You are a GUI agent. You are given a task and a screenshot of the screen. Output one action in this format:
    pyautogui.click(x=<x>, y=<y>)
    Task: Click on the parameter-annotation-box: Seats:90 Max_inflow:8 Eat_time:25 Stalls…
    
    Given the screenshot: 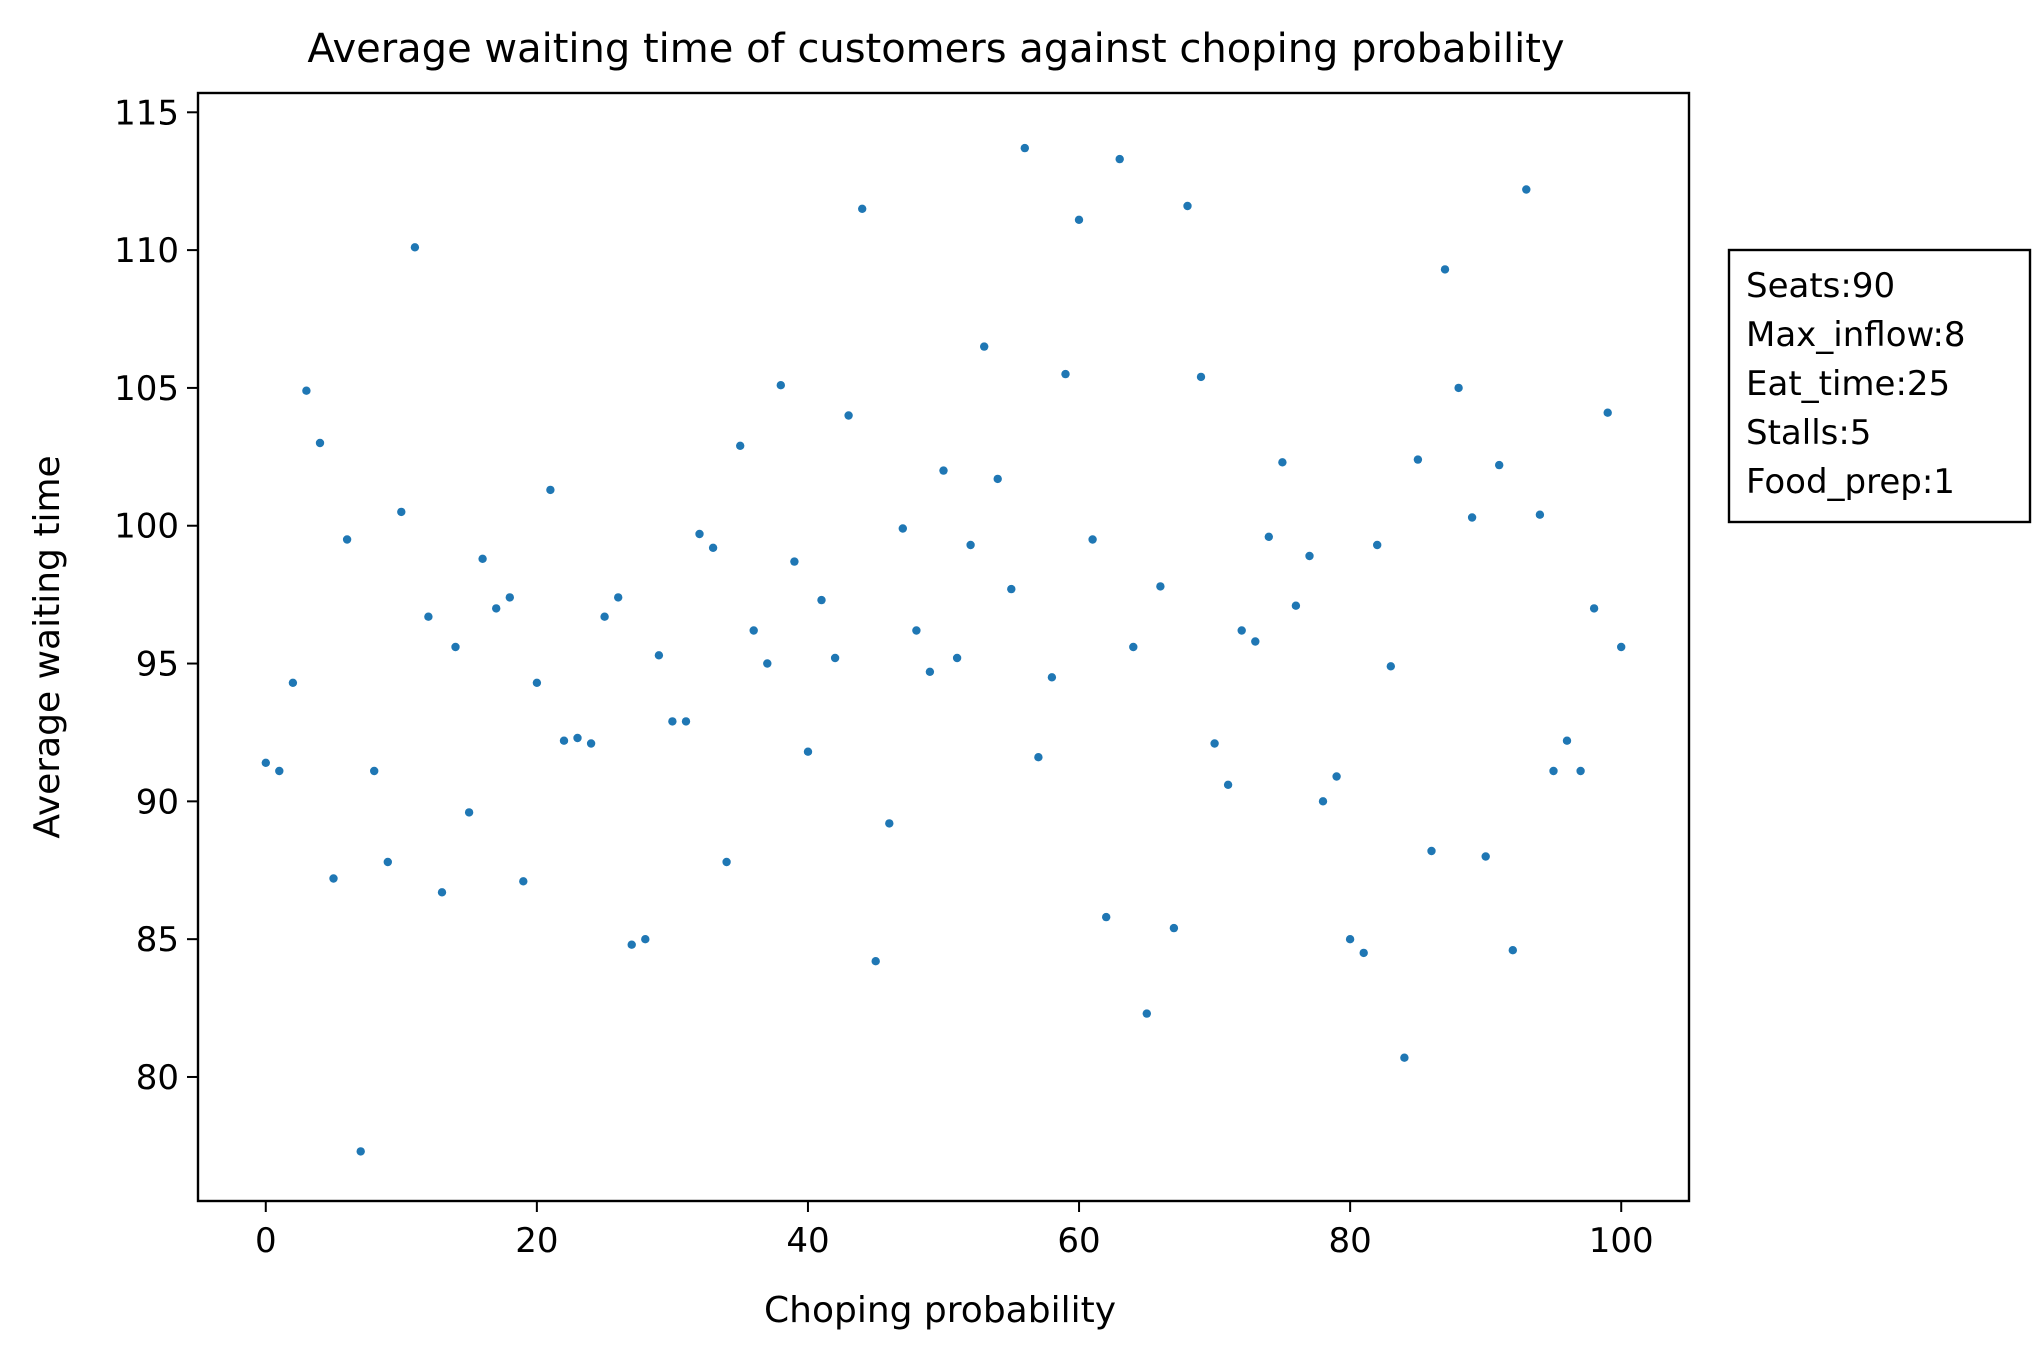 What is the action you would take?
    pyautogui.click(x=1879, y=386)
    